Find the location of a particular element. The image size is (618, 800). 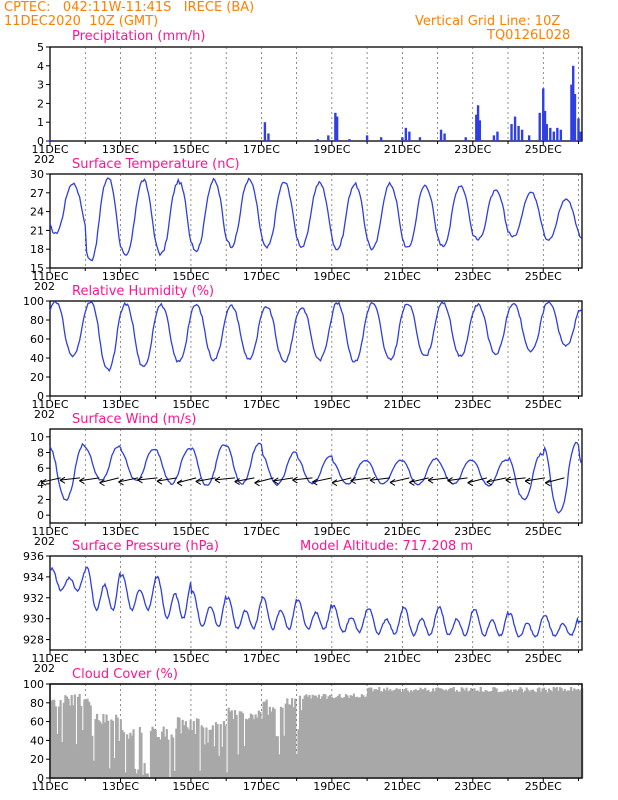

header-line-2: 11DEC2020 10Z (GMT) is located at coordinates (81, 21).